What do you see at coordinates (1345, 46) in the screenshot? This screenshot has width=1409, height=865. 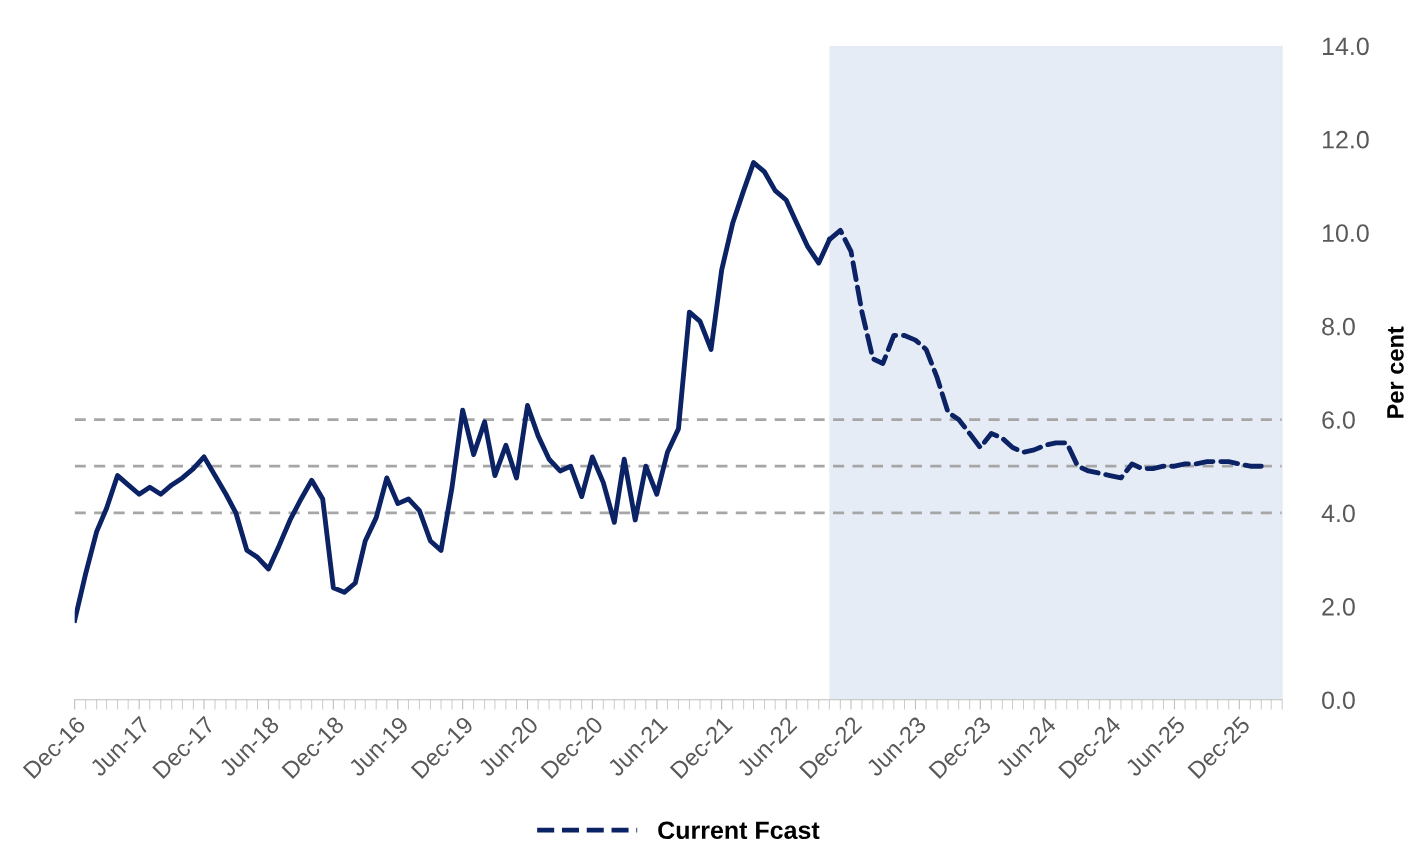 I see `y-tick-label: 14.0` at bounding box center [1345, 46].